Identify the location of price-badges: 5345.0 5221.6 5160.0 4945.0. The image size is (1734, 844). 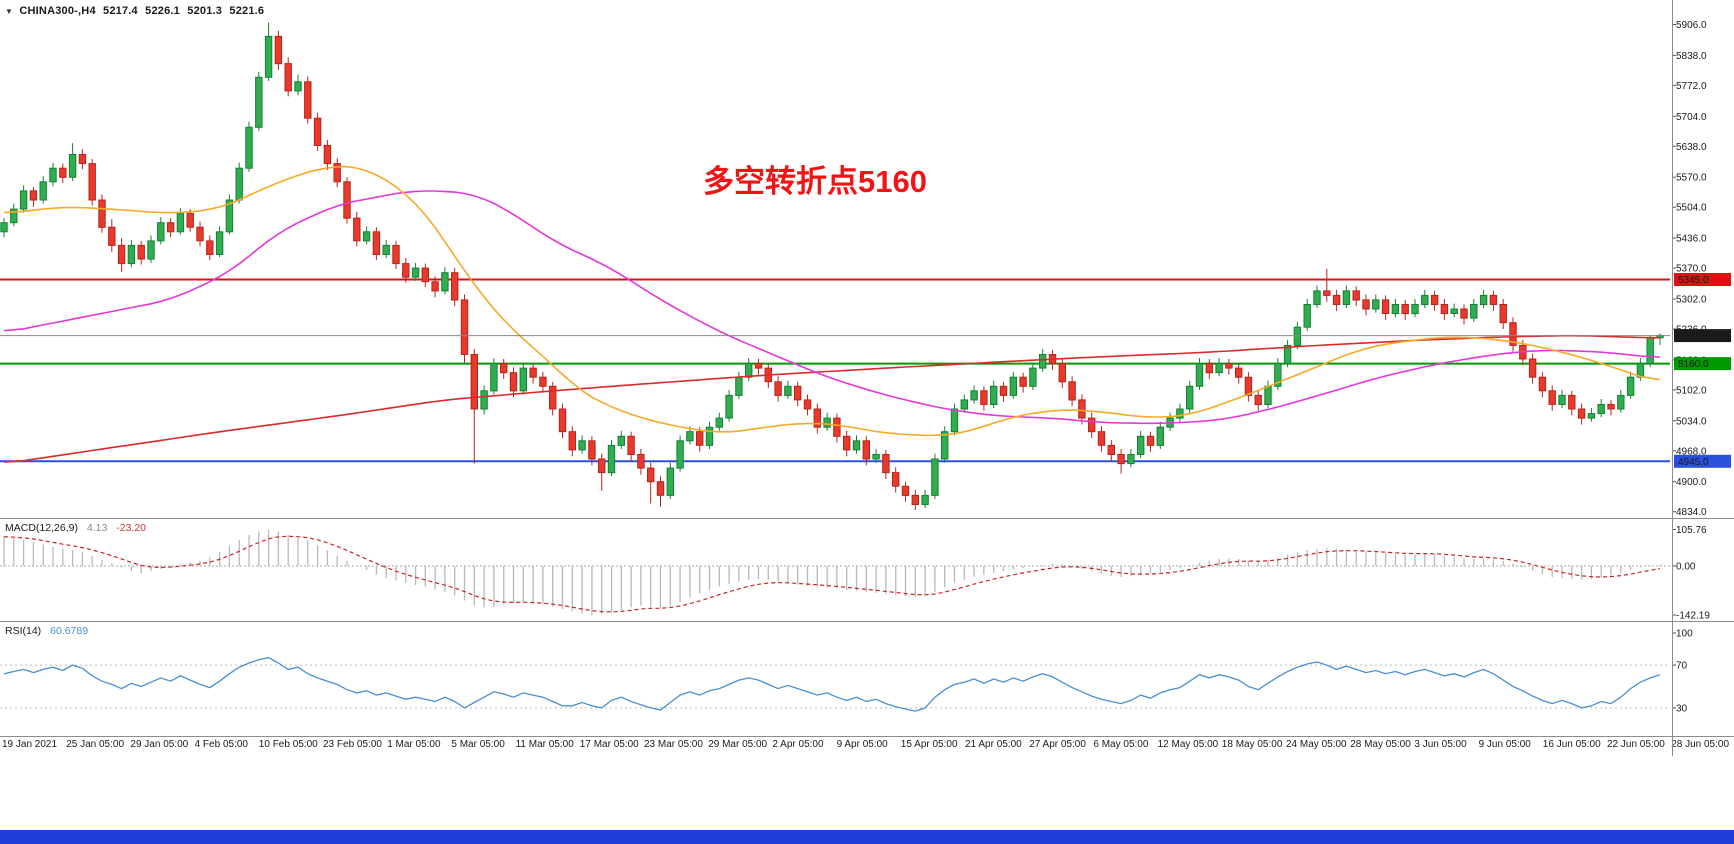
(1702, 370).